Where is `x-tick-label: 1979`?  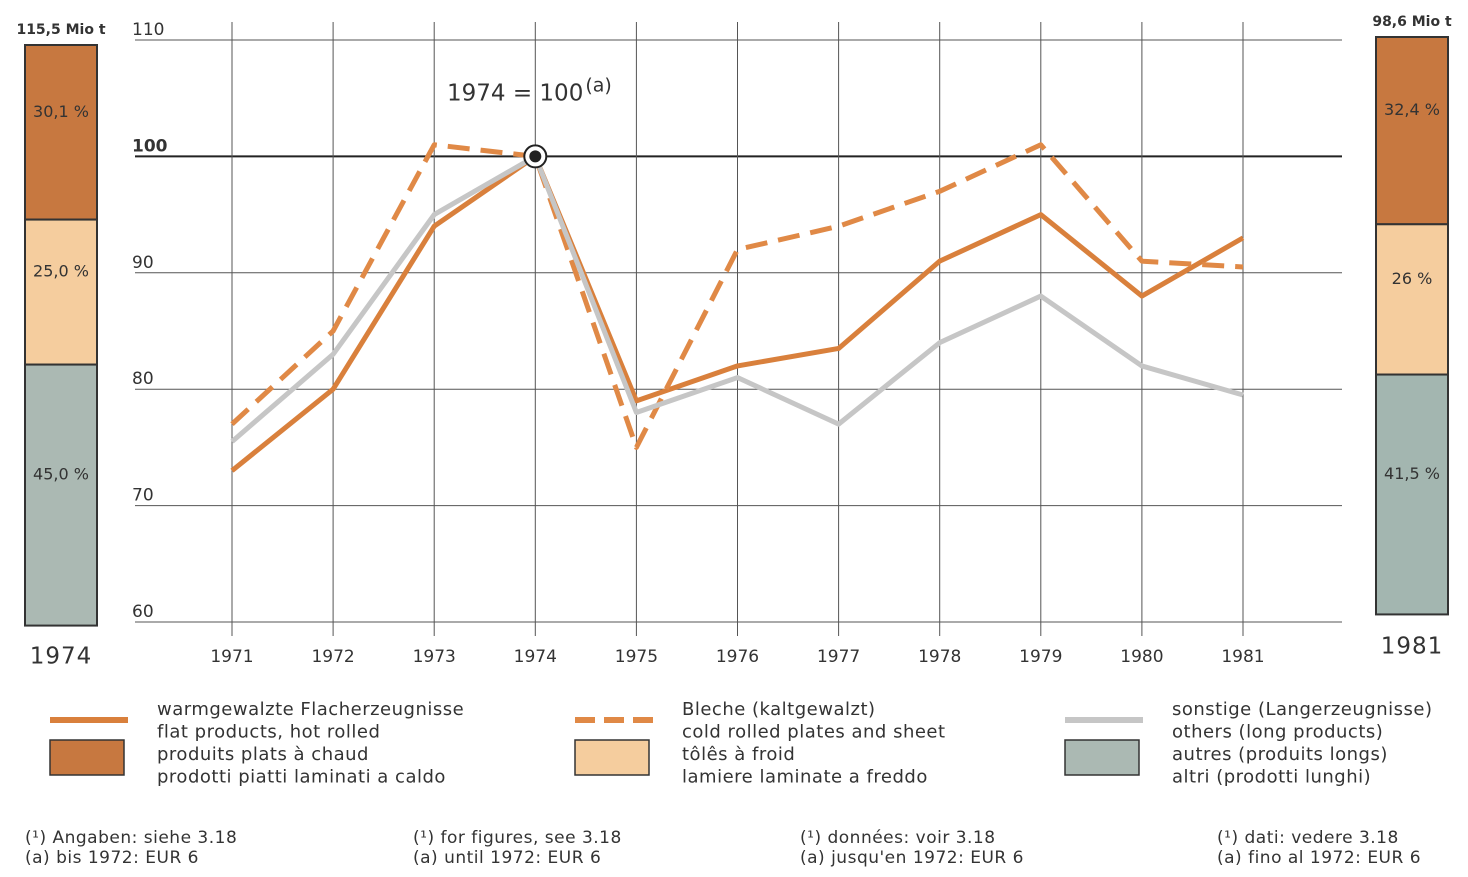 x-tick-label: 1979 is located at coordinates (1040, 657).